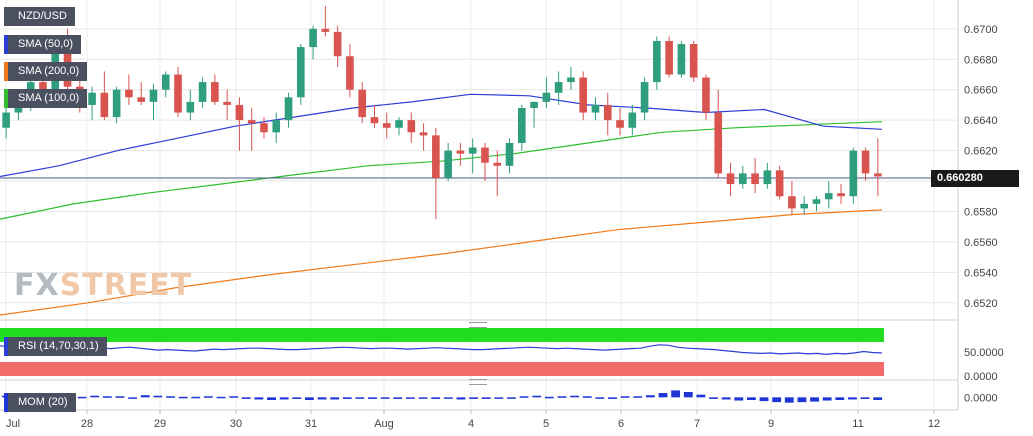 This screenshot has width=1033, height=436. I want to click on time-tick-label: 30, so click(236, 424).